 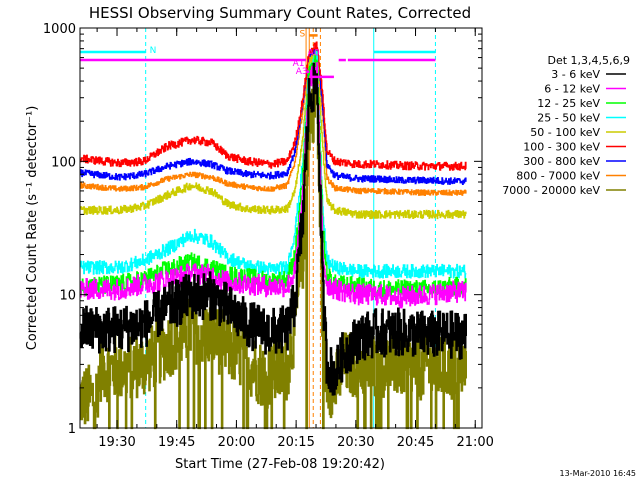 I want to click on y-tick-label: 100, so click(x=63, y=162).